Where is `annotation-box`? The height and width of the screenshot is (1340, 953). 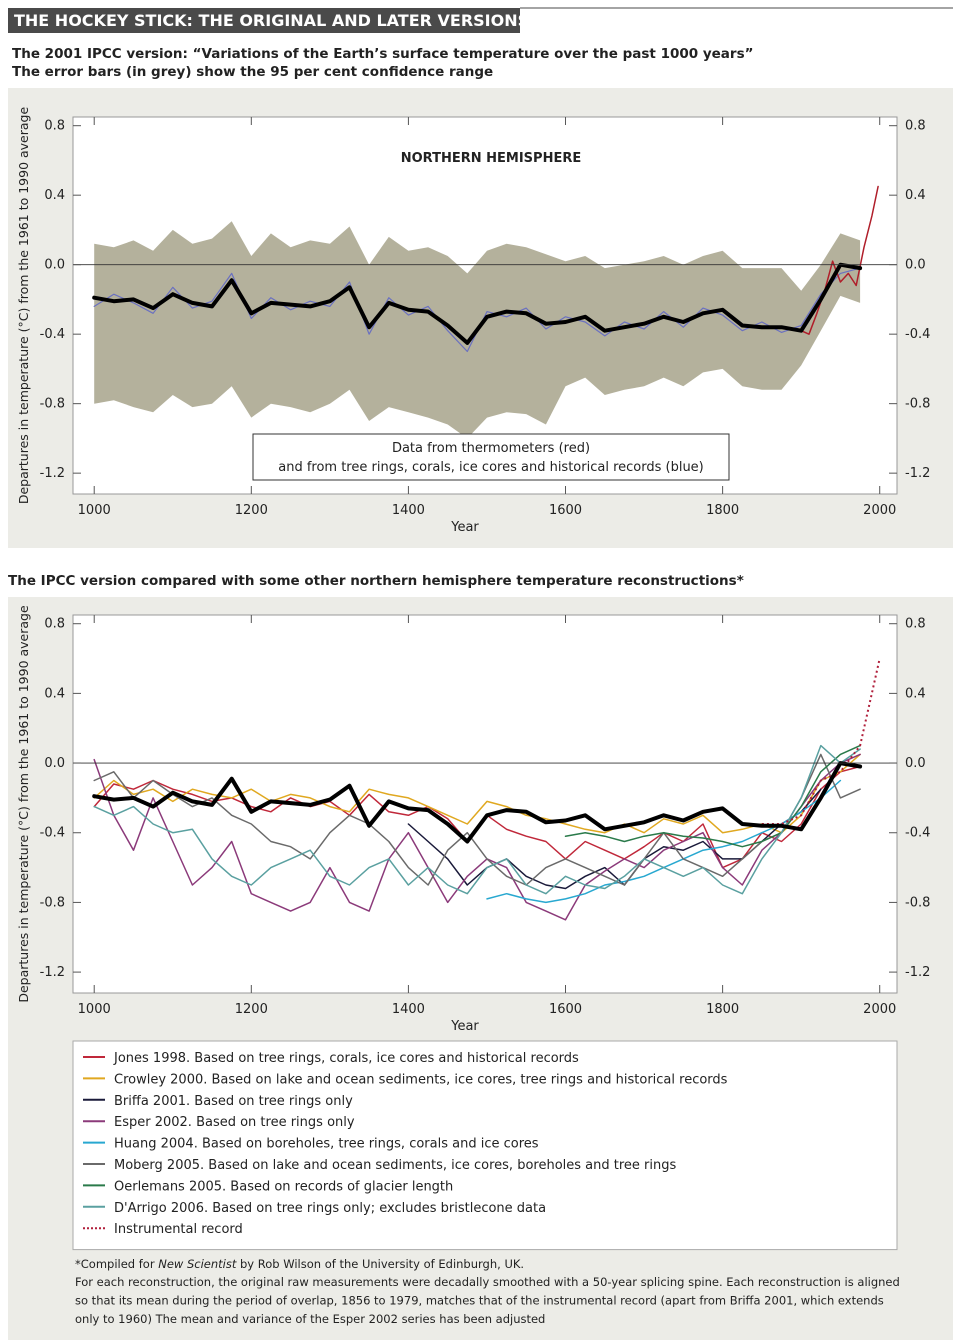 annotation-box is located at coordinates (491, 457).